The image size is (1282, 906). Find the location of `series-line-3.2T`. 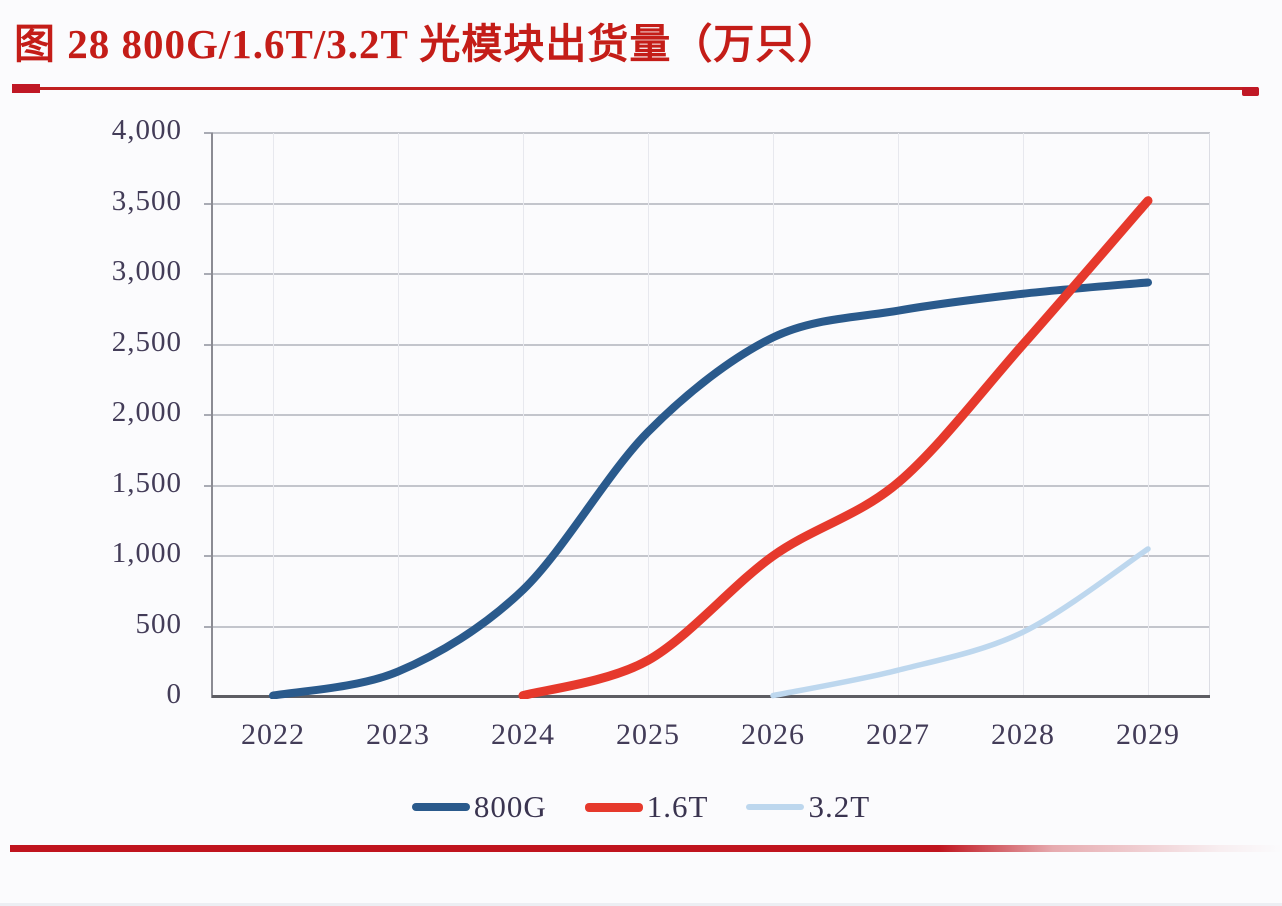

series-line-3.2T is located at coordinates (960, 622).